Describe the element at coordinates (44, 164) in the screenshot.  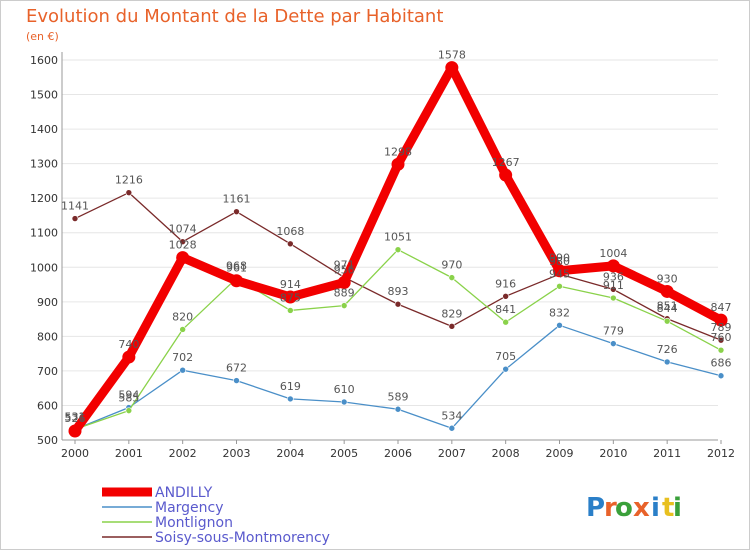
I see `y-tick-label: 1300` at that location.